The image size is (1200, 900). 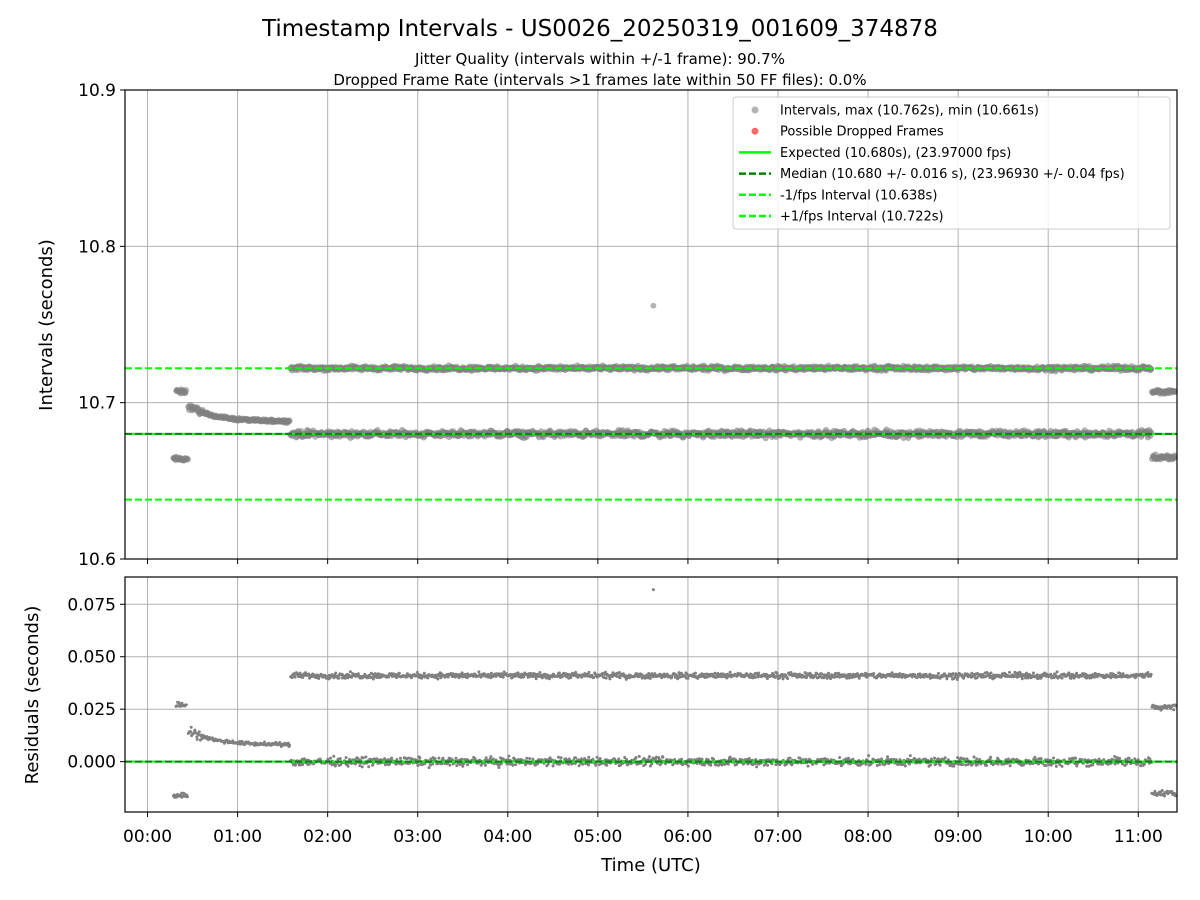 What do you see at coordinates (909, 111) in the screenshot?
I see `legend-label: Intervals, max (10.762s), min (10.661s)` at bounding box center [909, 111].